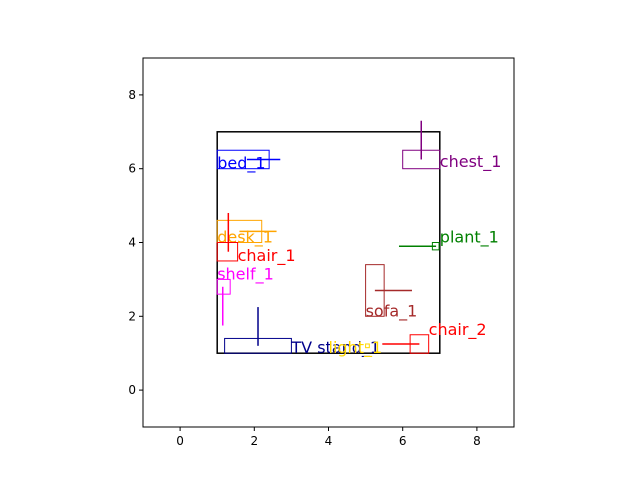  I want to click on x-tick-label: 8, so click(477, 441).